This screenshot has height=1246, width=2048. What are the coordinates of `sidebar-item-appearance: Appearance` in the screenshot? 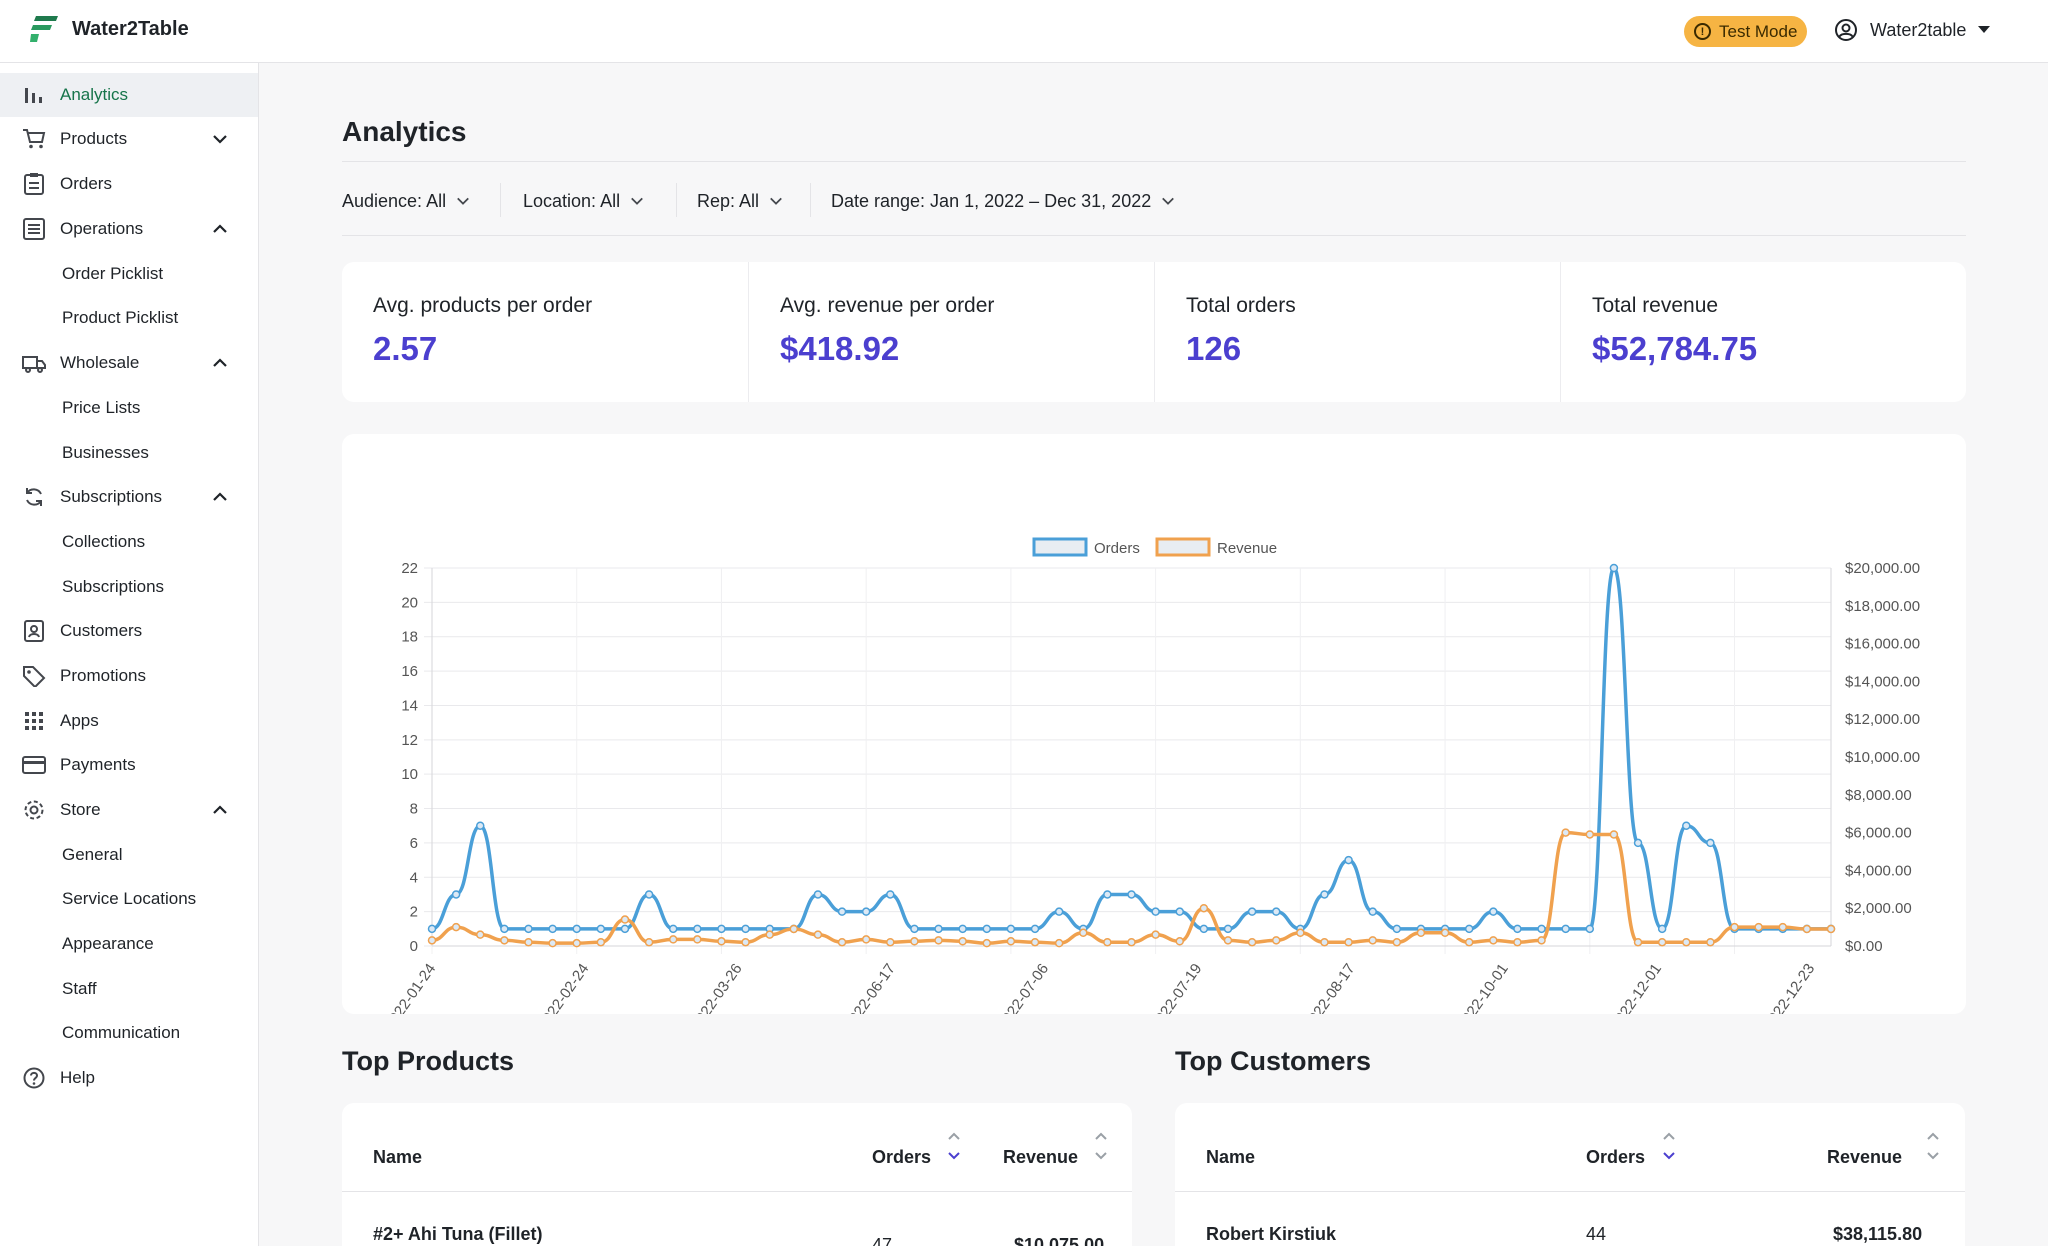 It's located at (108, 943).